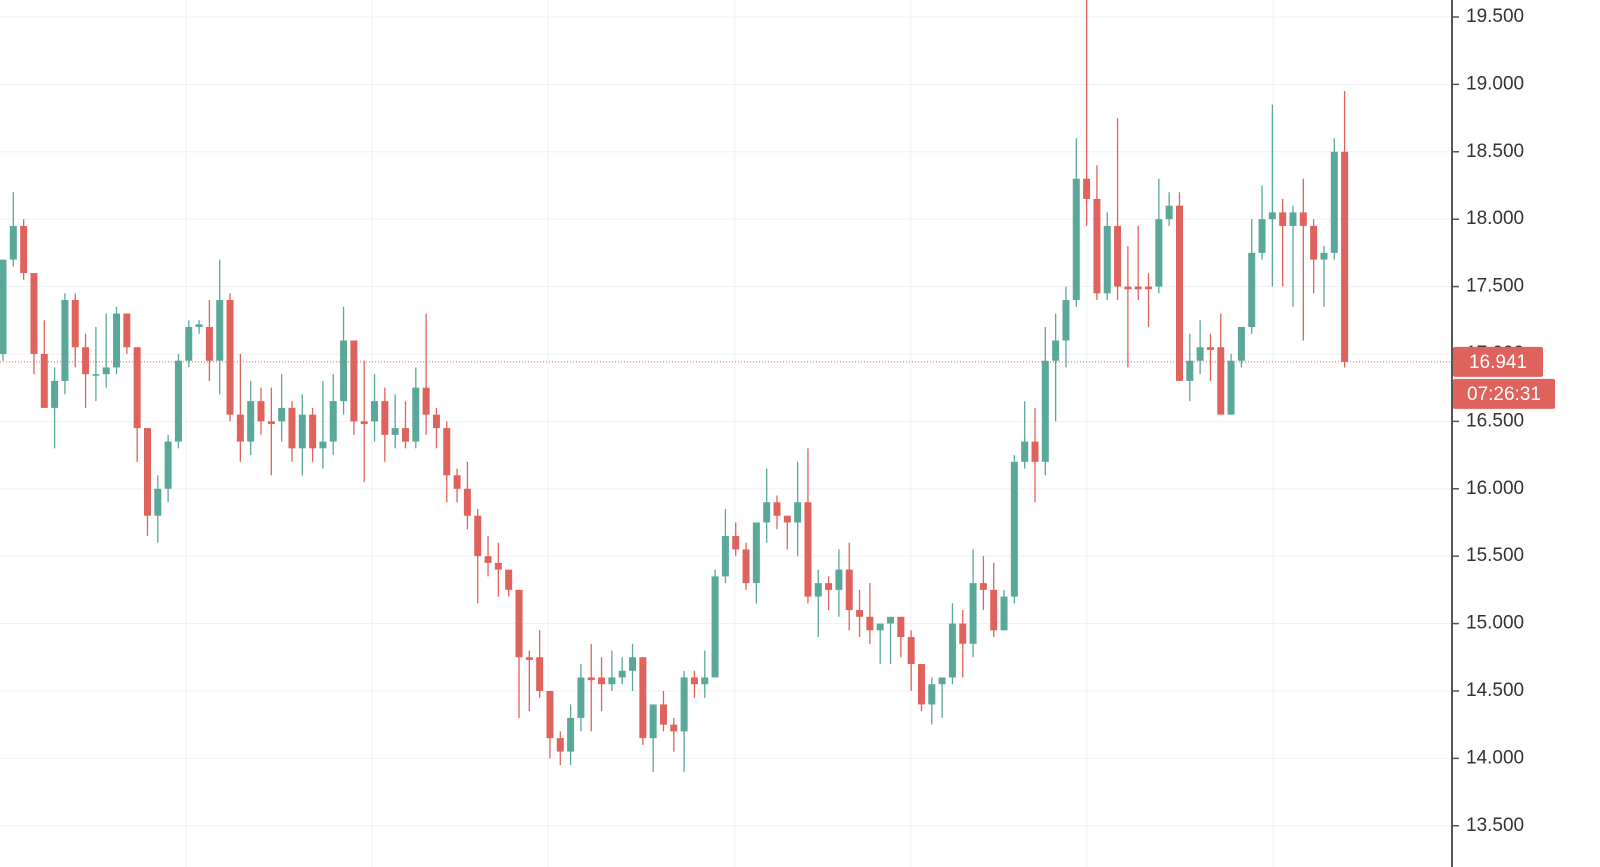 The width and height of the screenshot is (1600, 867). What do you see at coordinates (1495, 623) in the screenshot?
I see `y-tick-label: 15.000` at bounding box center [1495, 623].